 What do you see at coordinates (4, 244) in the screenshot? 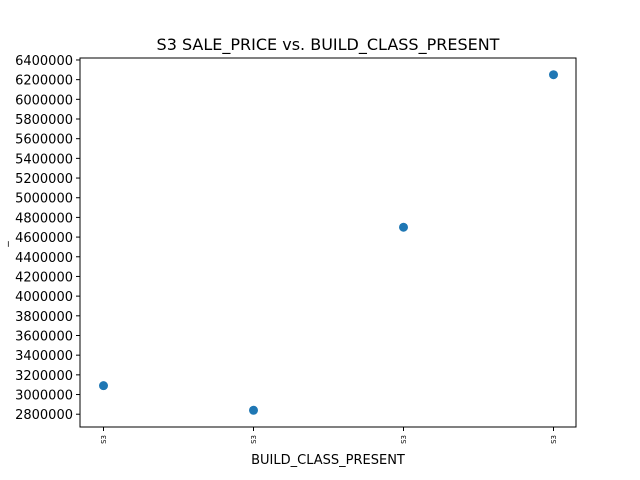
I see `y-axis-label: _` at bounding box center [4, 244].